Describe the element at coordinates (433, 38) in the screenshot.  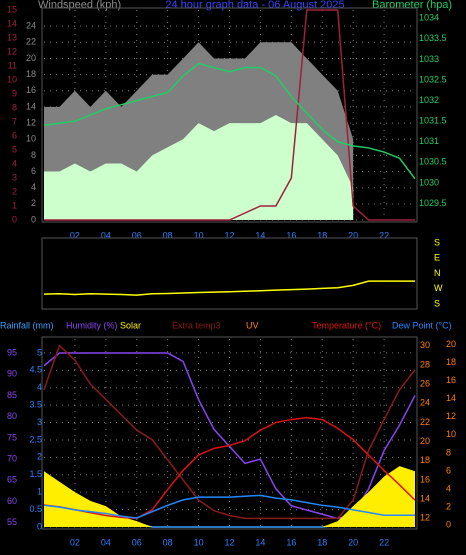
I see `y3-tick-label: 1033.5` at that location.